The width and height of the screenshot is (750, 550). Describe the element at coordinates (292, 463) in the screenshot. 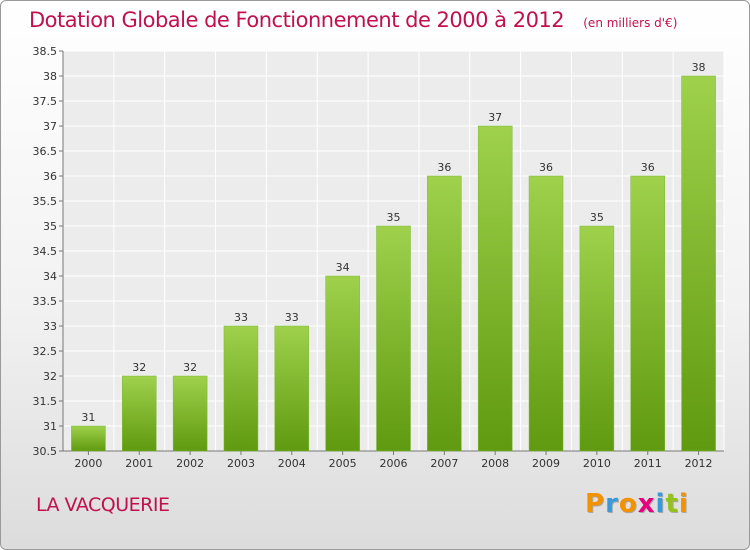

I see `x-tick-label: 2004` at that location.